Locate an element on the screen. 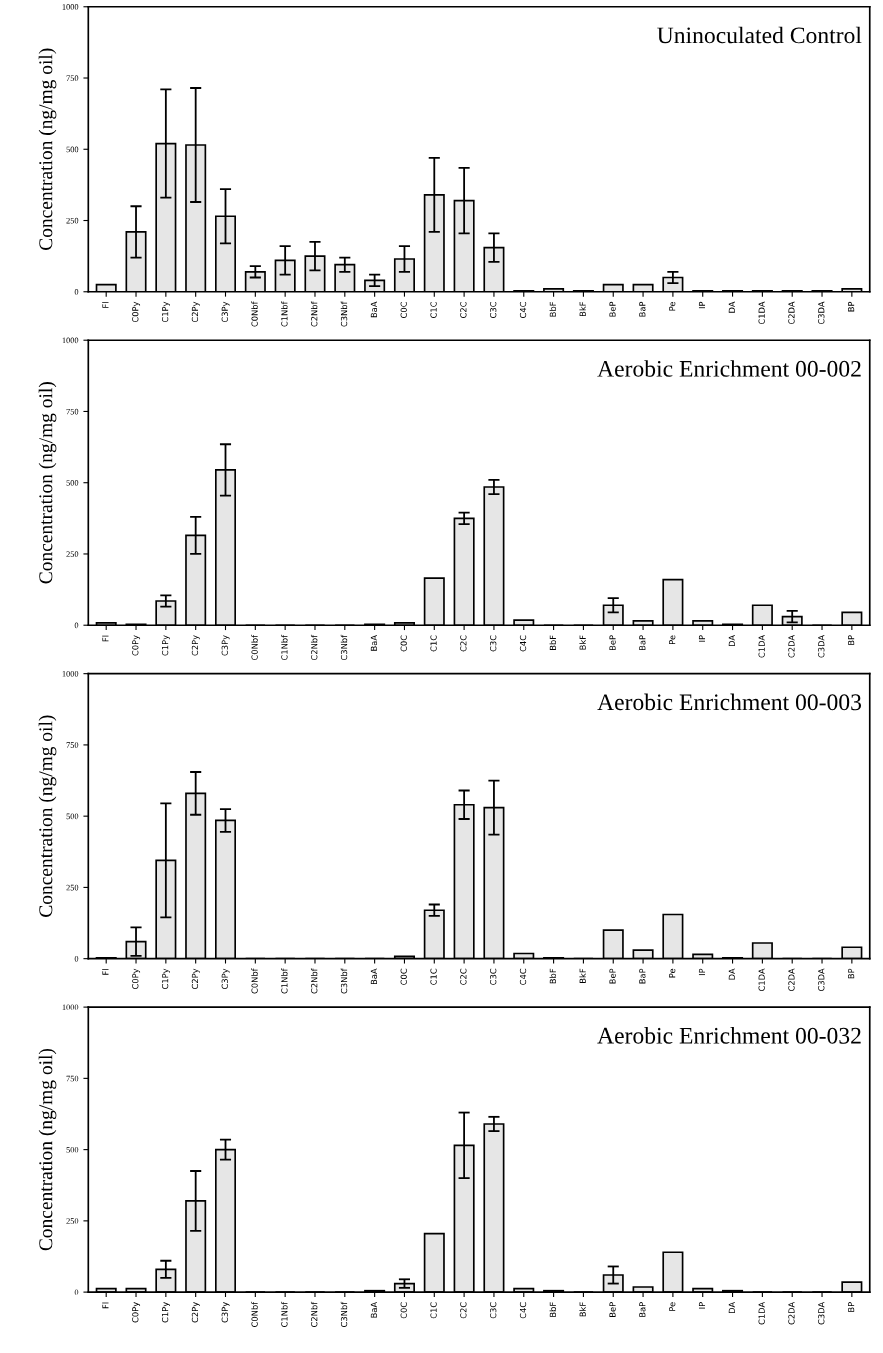  text: Aerobic Enrichment 00-003 is located at coordinates (729, 702).